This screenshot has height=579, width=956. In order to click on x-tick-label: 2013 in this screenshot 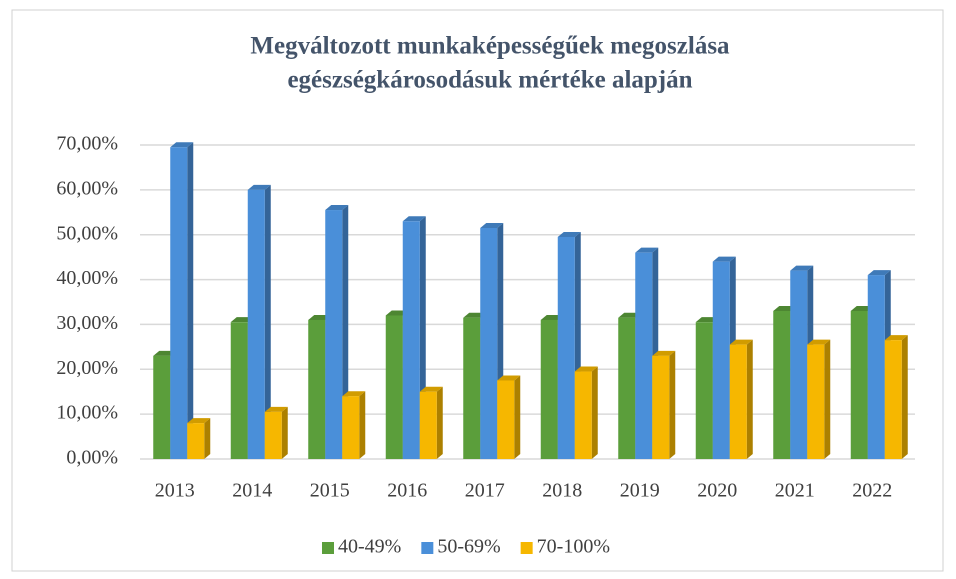, I will do `click(175, 491)`.